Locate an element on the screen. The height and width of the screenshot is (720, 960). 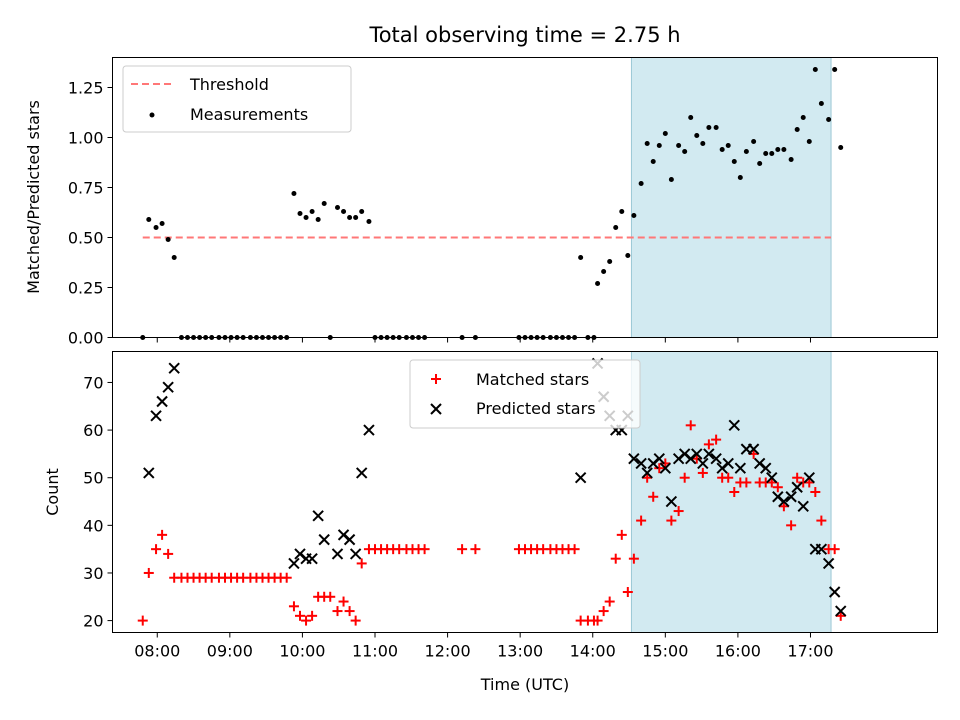
y-tick-label: 0.25 is located at coordinates (86, 288).